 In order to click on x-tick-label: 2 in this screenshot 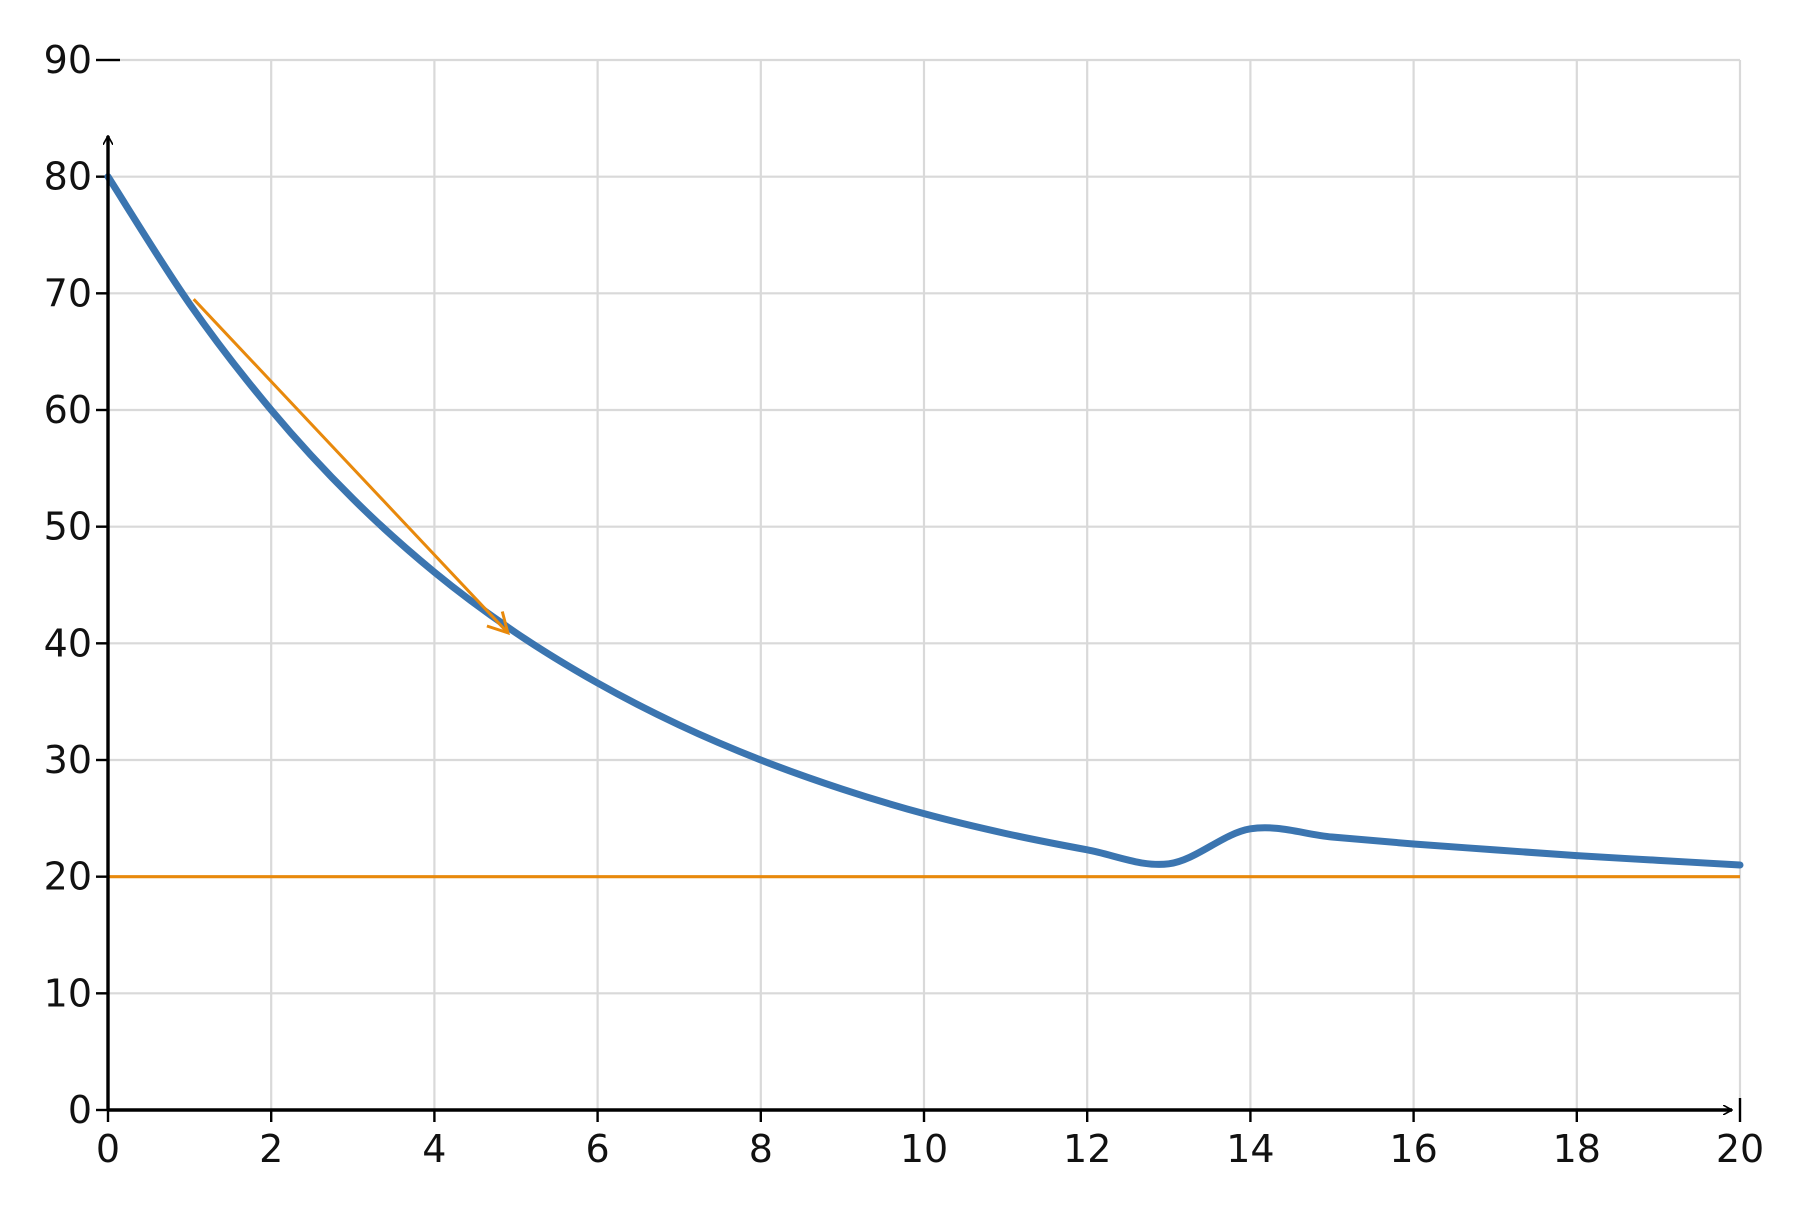, I will do `click(271, 1149)`.